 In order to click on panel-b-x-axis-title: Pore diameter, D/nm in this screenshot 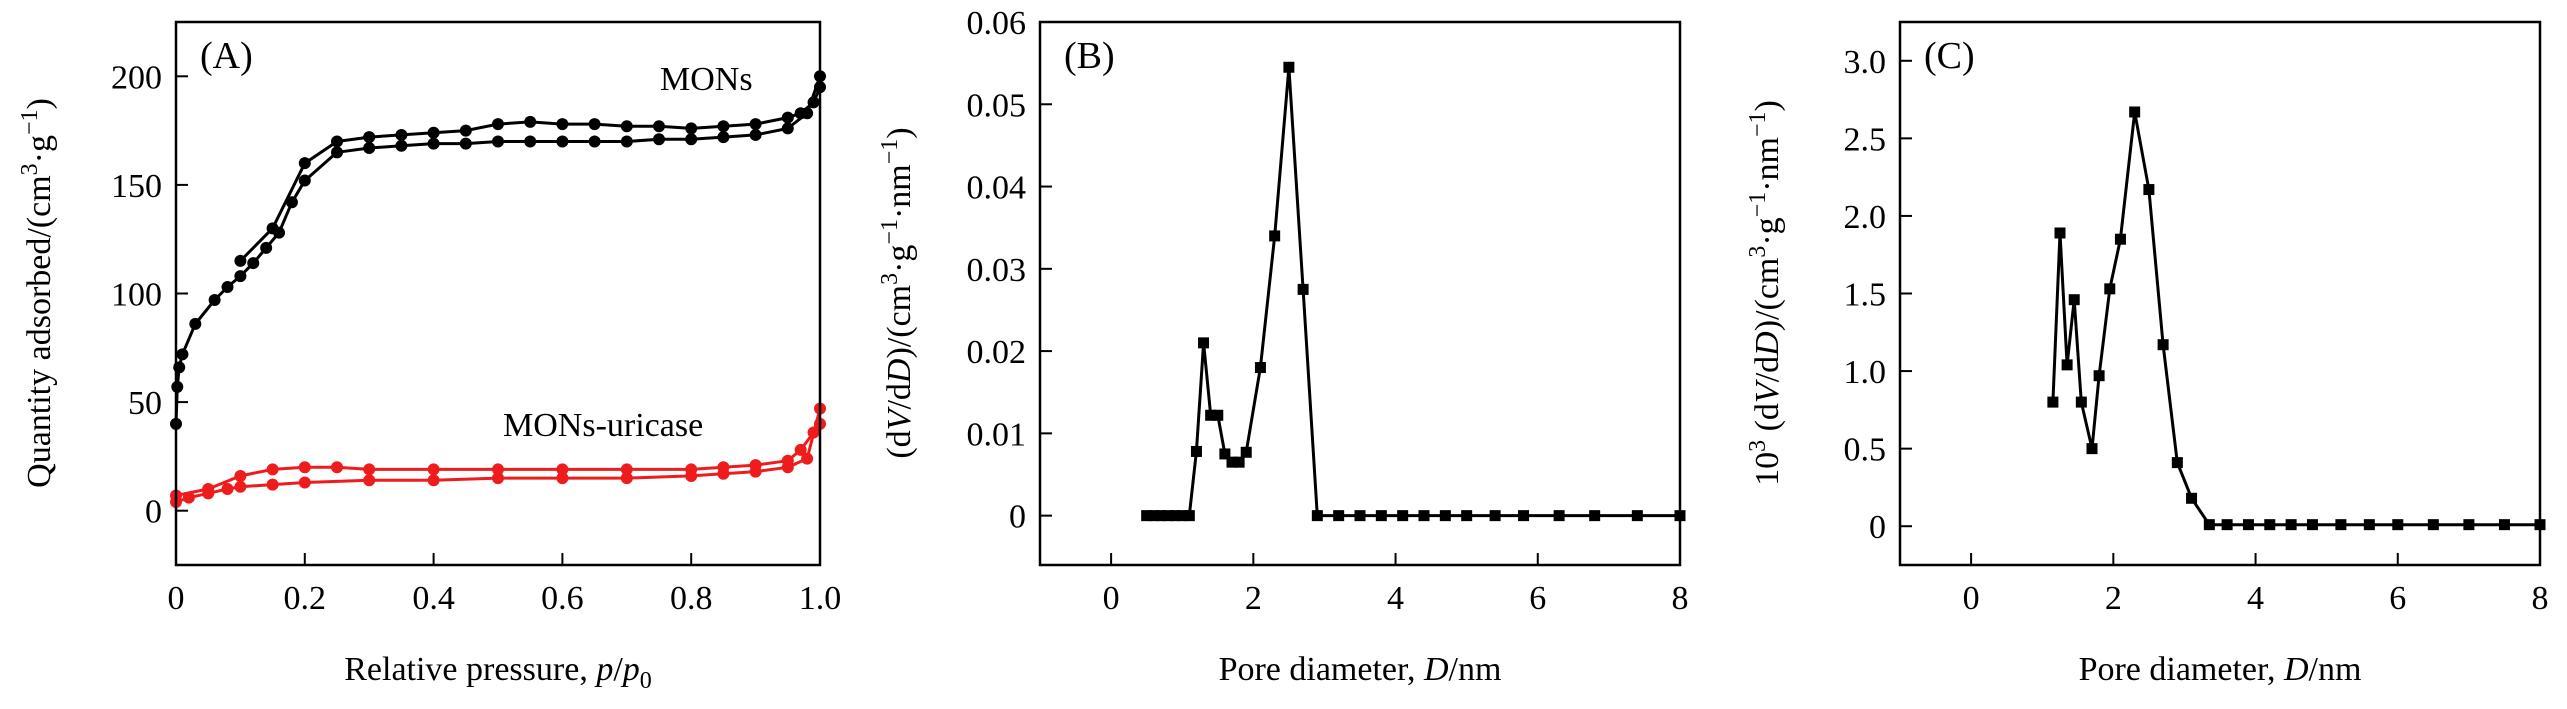, I will do `click(1360, 669)`.